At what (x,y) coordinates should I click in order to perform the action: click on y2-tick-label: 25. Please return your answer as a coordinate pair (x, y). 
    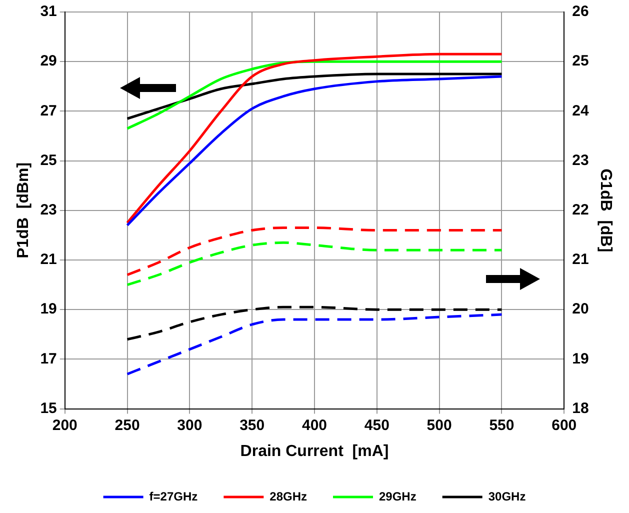
    Looking at the image, I should click on (580, 61).